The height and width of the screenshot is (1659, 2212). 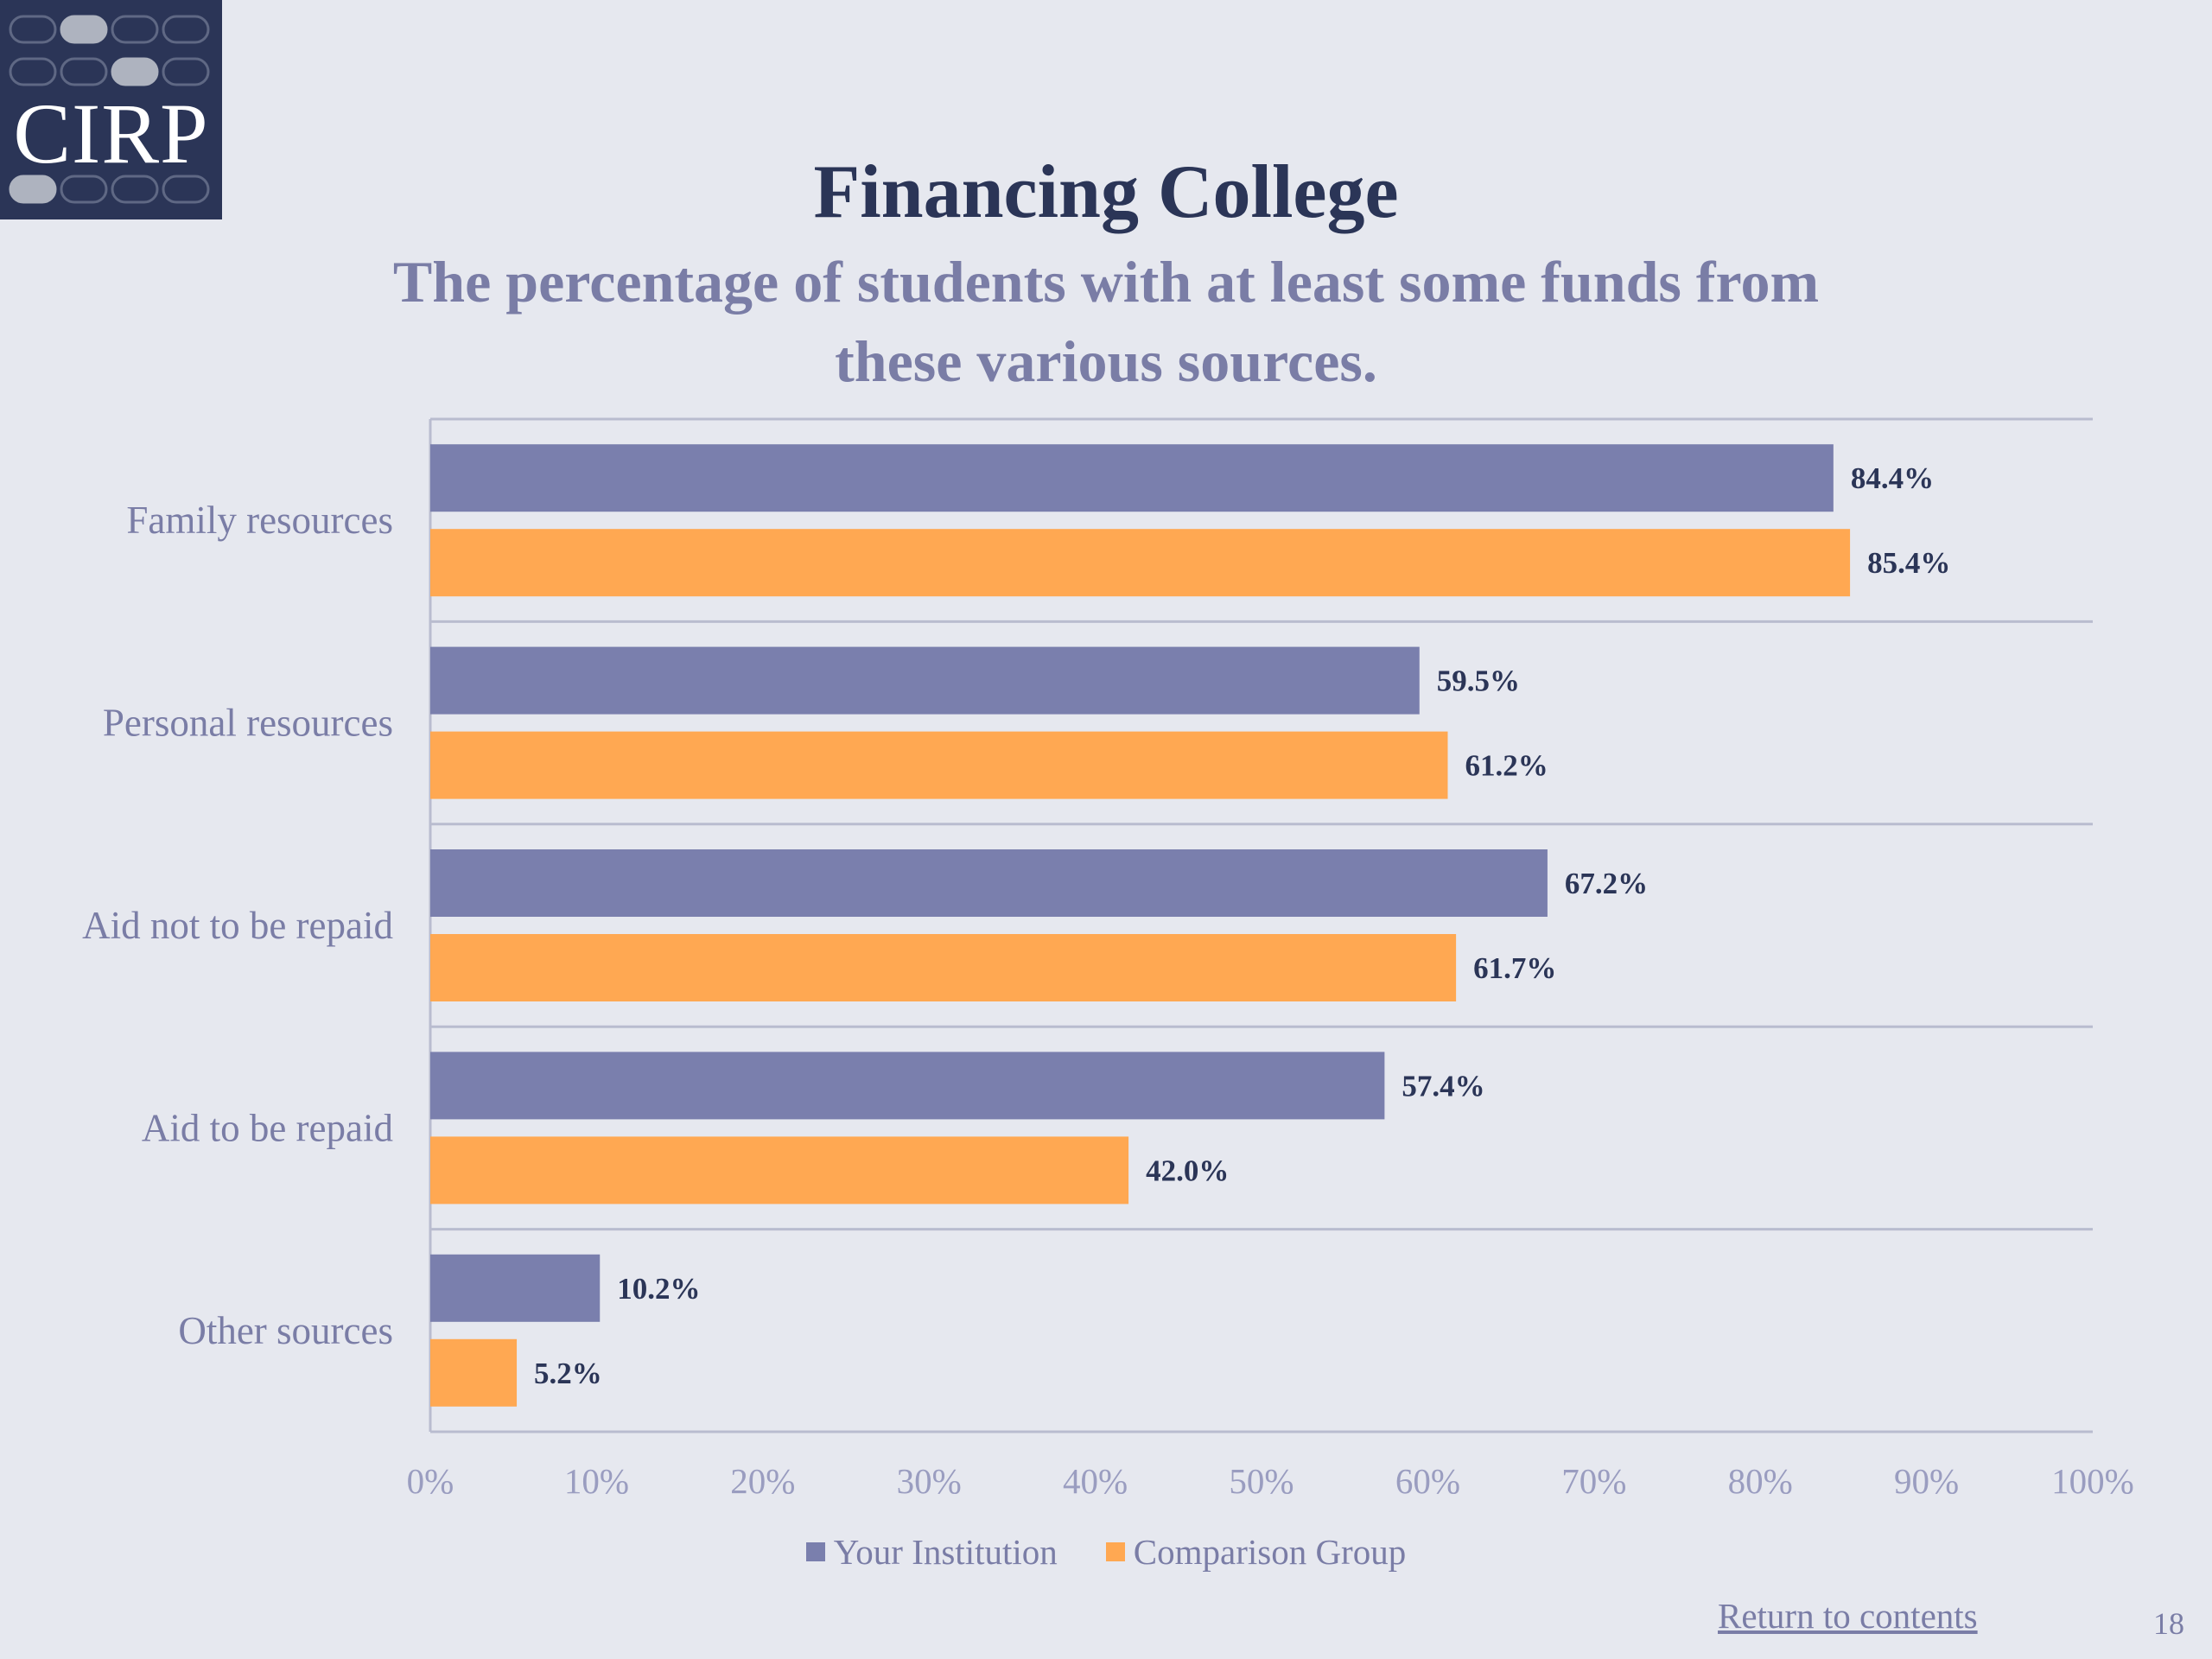 What do you see at coordinates (945, 1552) in the screenshot?
I see `legend-label-your-institution: Your Institution` at bounding box center [945, 1552].